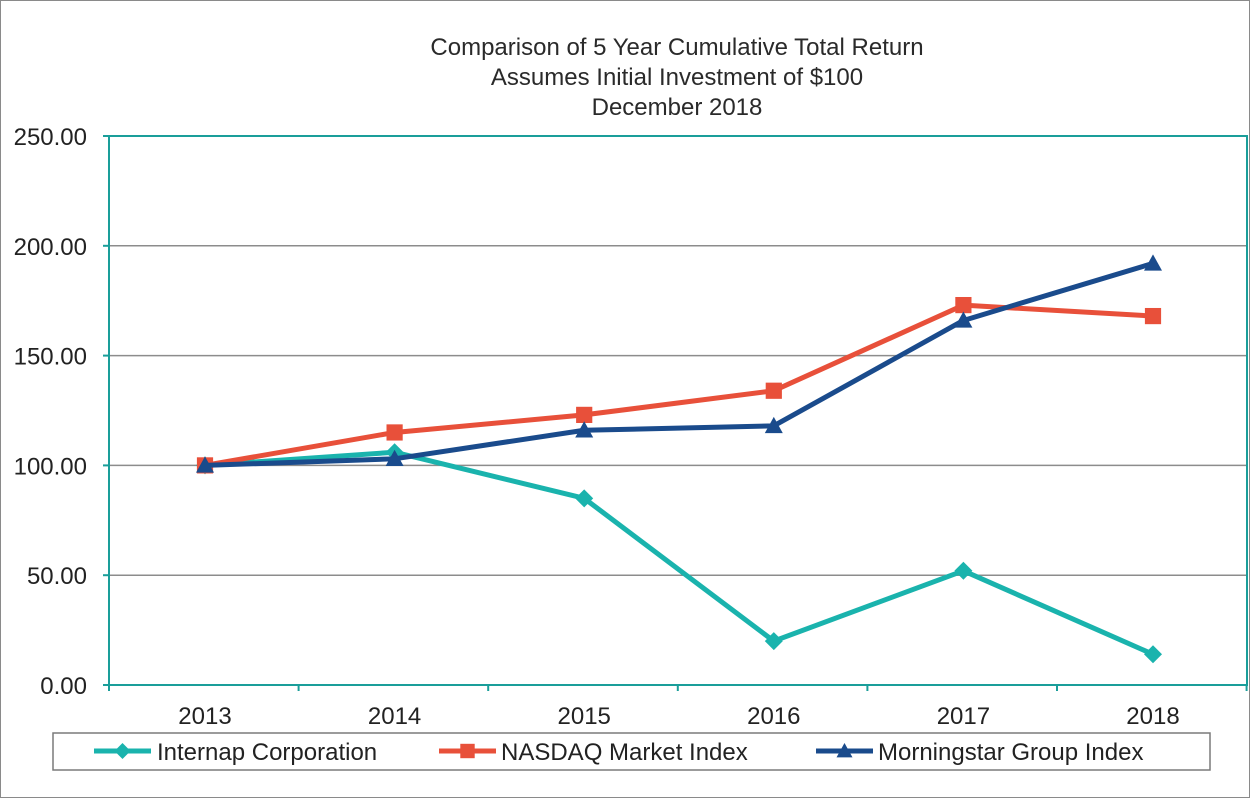 The width and height of the screenshot is (1250, 799). Describe the element at coordinates (773, 716) in the screenshot. I see `x-tick-label-2016: 2016` at that location.